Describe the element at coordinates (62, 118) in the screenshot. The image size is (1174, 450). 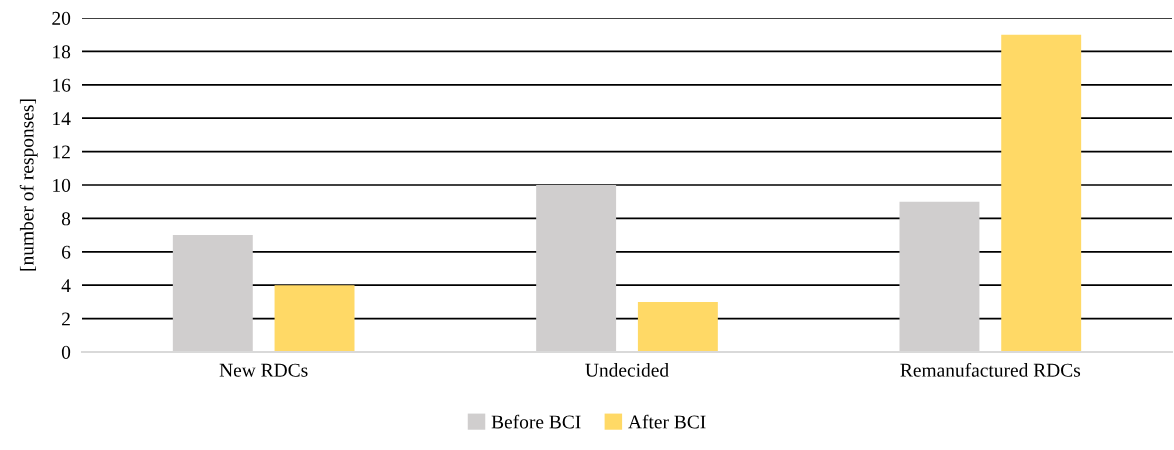
I see `y-tick-label: 14` at that location.